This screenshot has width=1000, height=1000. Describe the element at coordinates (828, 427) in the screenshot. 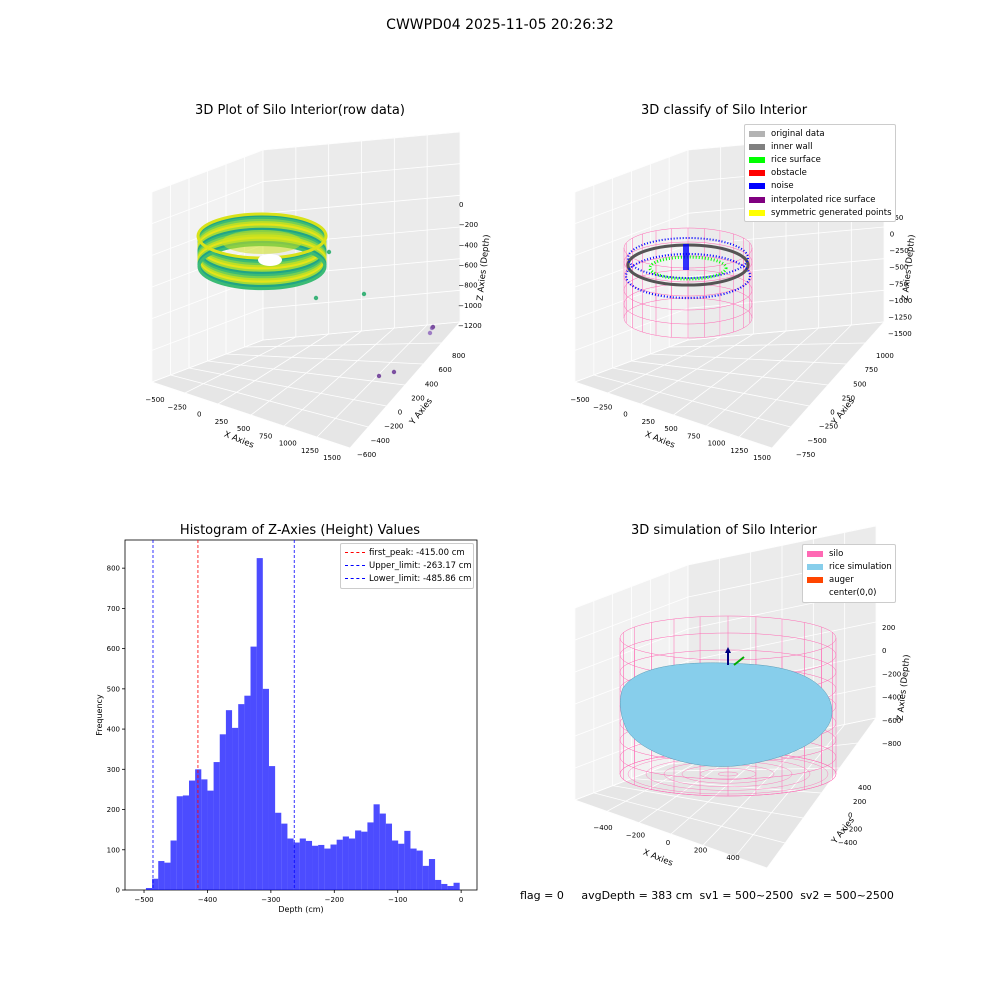

I see `classify-ytick-label: −250` at that location.